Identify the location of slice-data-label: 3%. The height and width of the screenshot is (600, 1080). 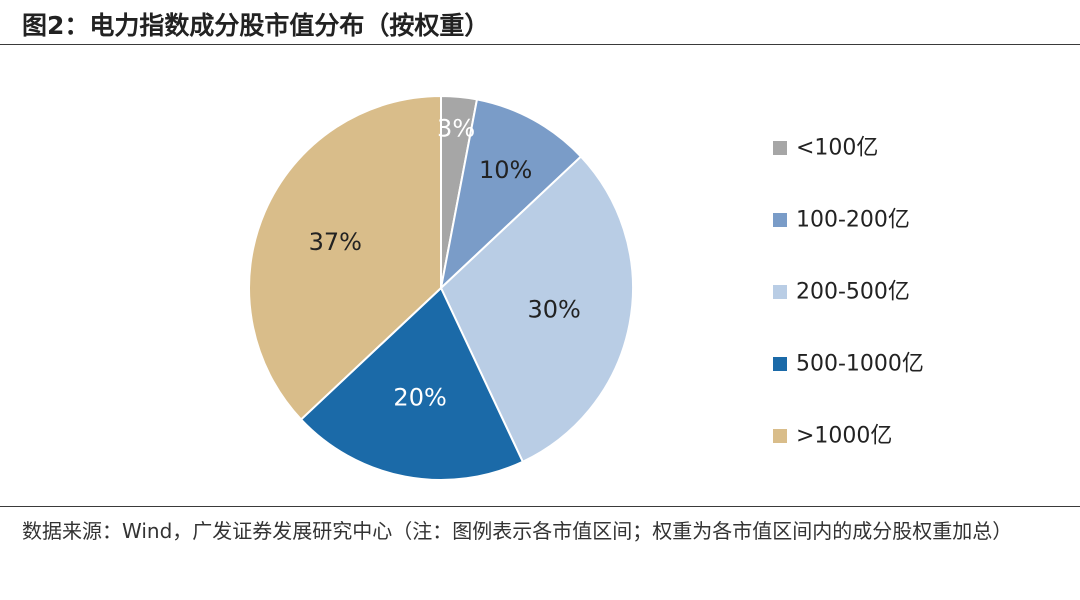
(456, 129).